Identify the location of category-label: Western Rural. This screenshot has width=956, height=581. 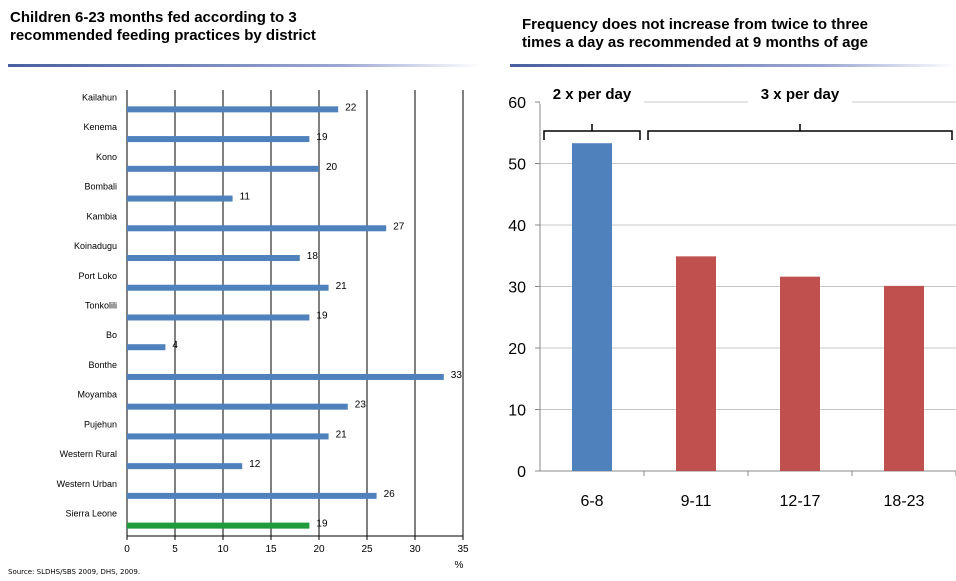
(88, 454).